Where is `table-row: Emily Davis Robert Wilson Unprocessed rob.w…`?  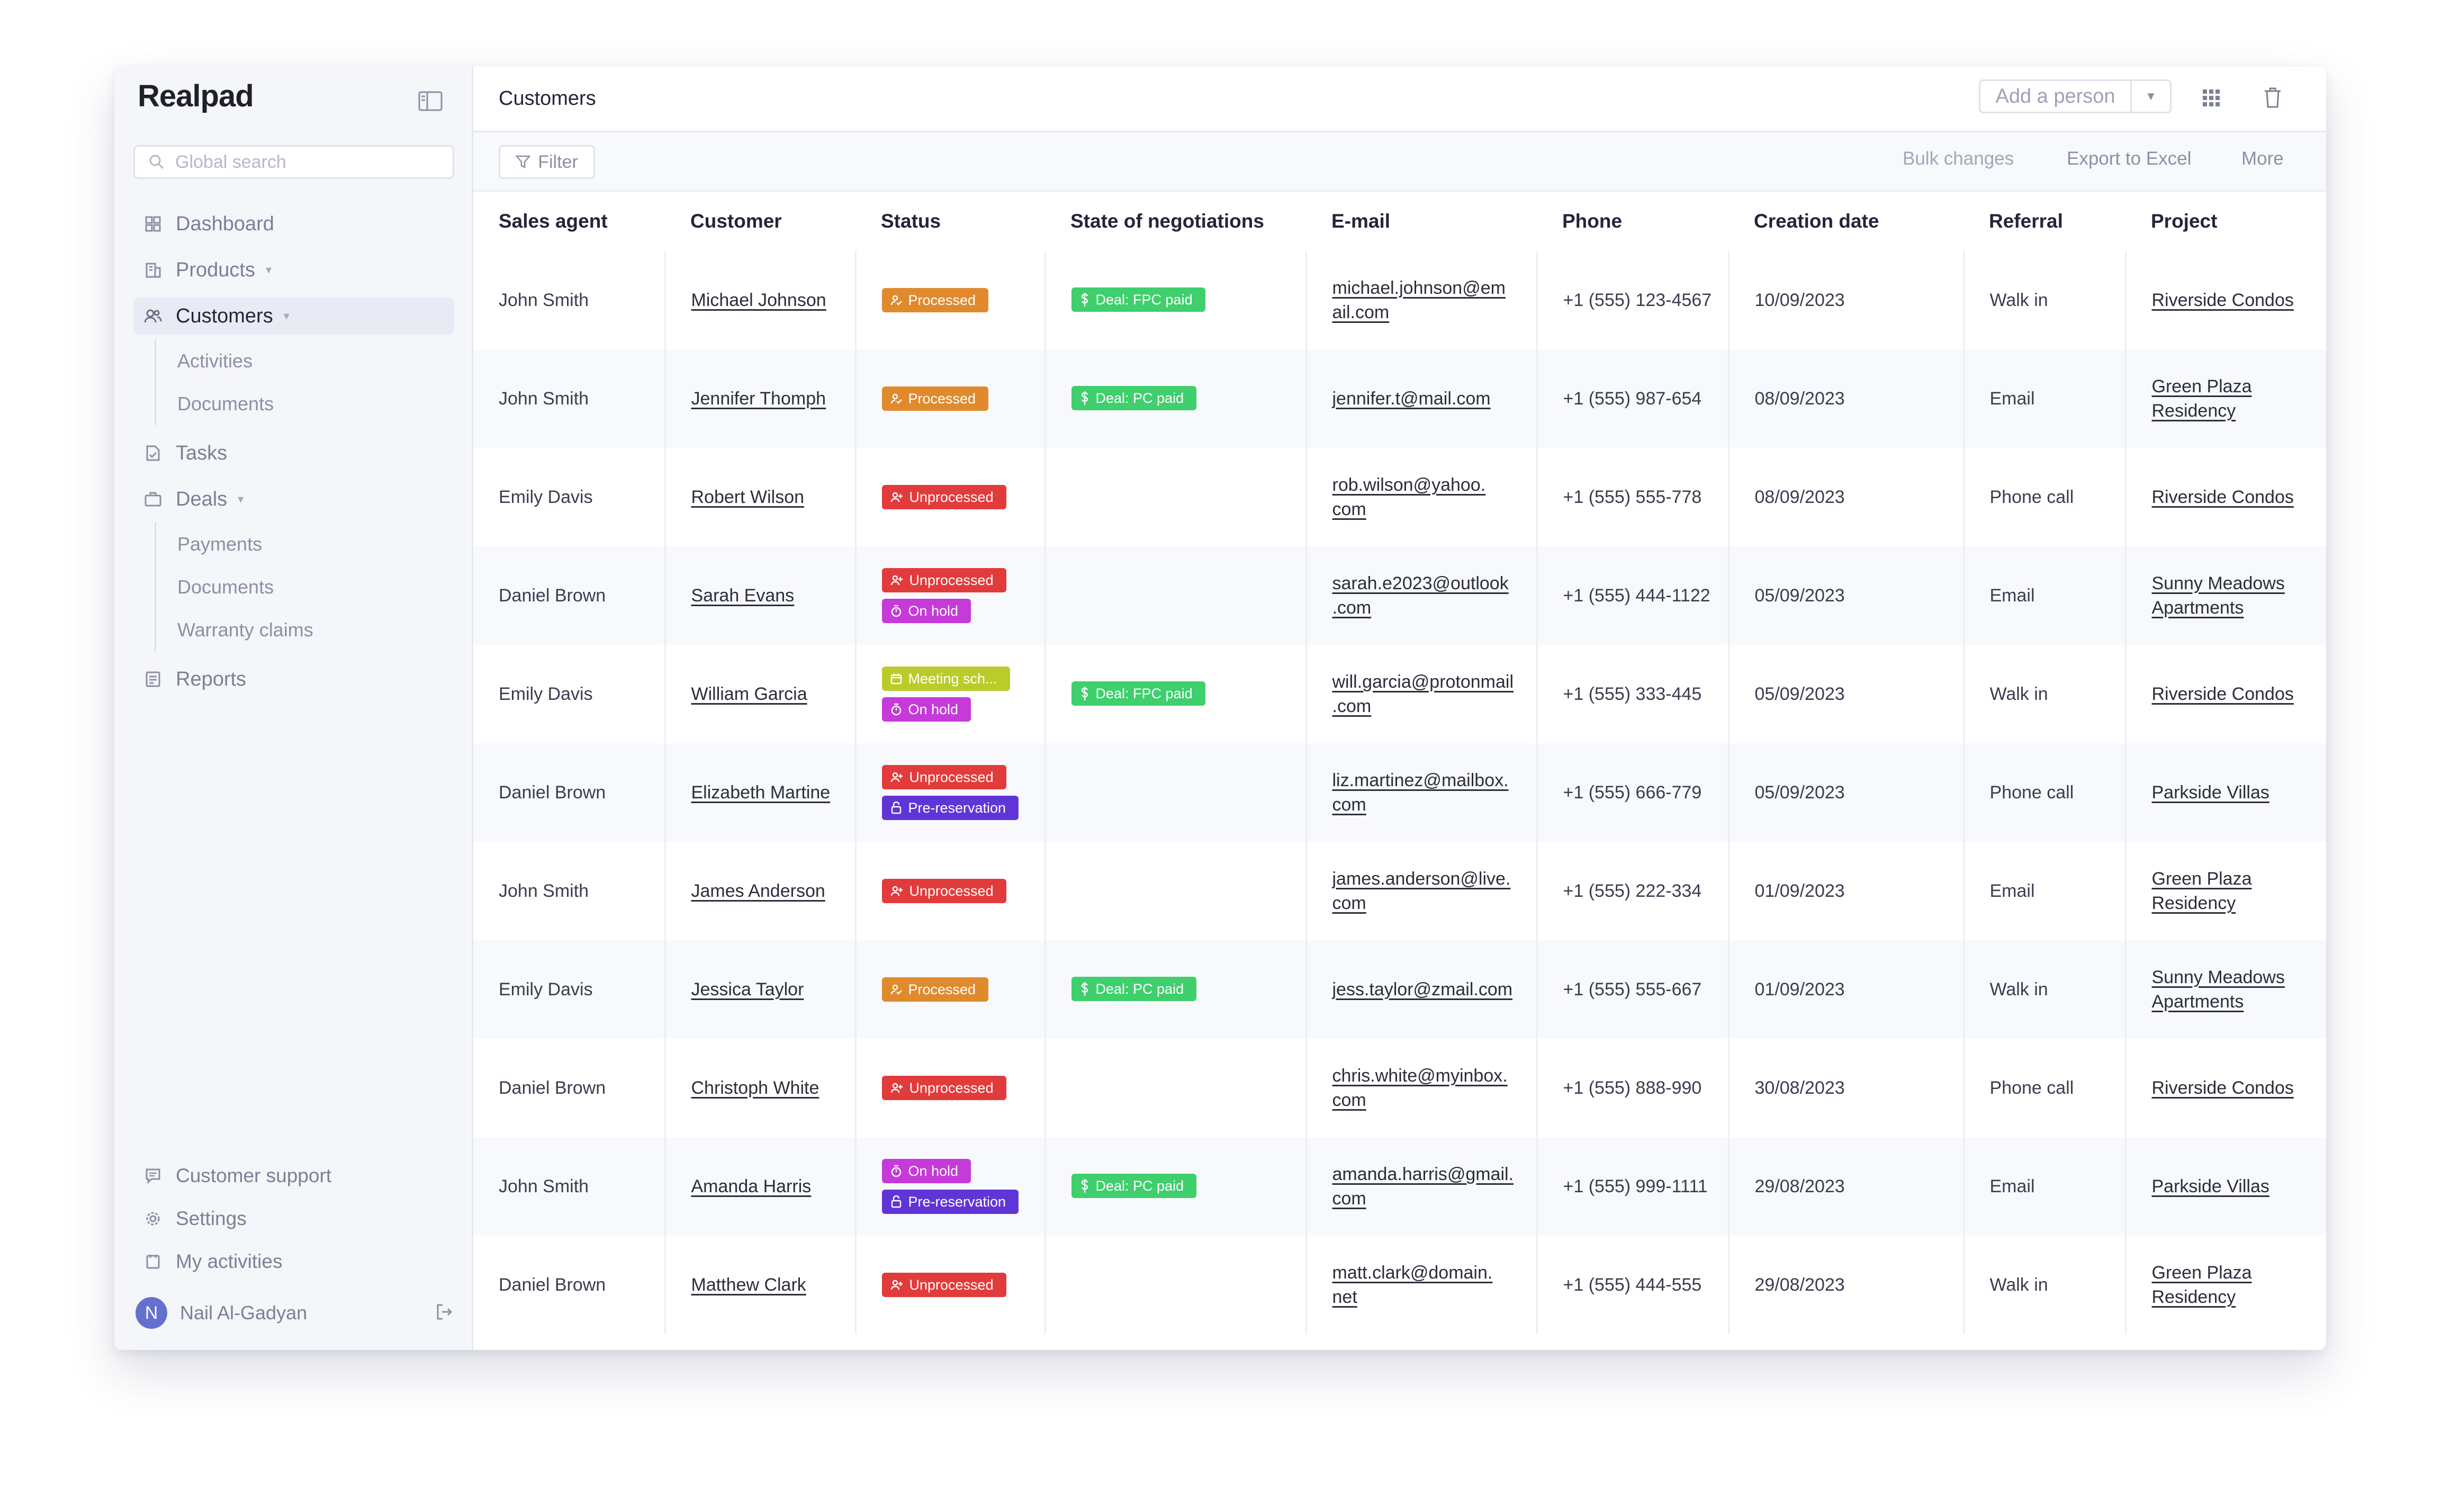
table-row: Emily Davis Robert Wilson Unprocessed rob.w… is located at coordinates (1399, 497).